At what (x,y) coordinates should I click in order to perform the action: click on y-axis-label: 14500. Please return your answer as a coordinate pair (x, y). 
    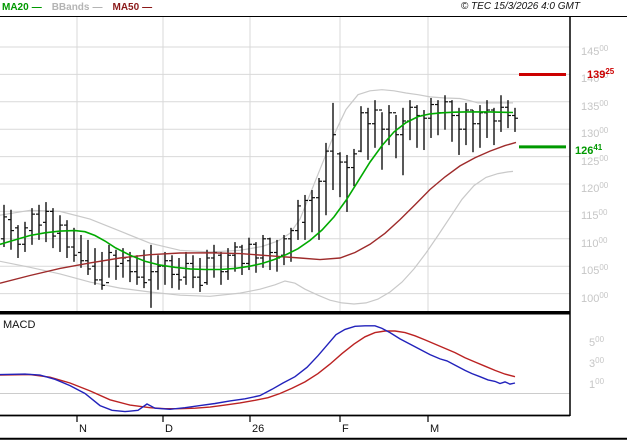
    Looking at the image, I should click on (595, 51).